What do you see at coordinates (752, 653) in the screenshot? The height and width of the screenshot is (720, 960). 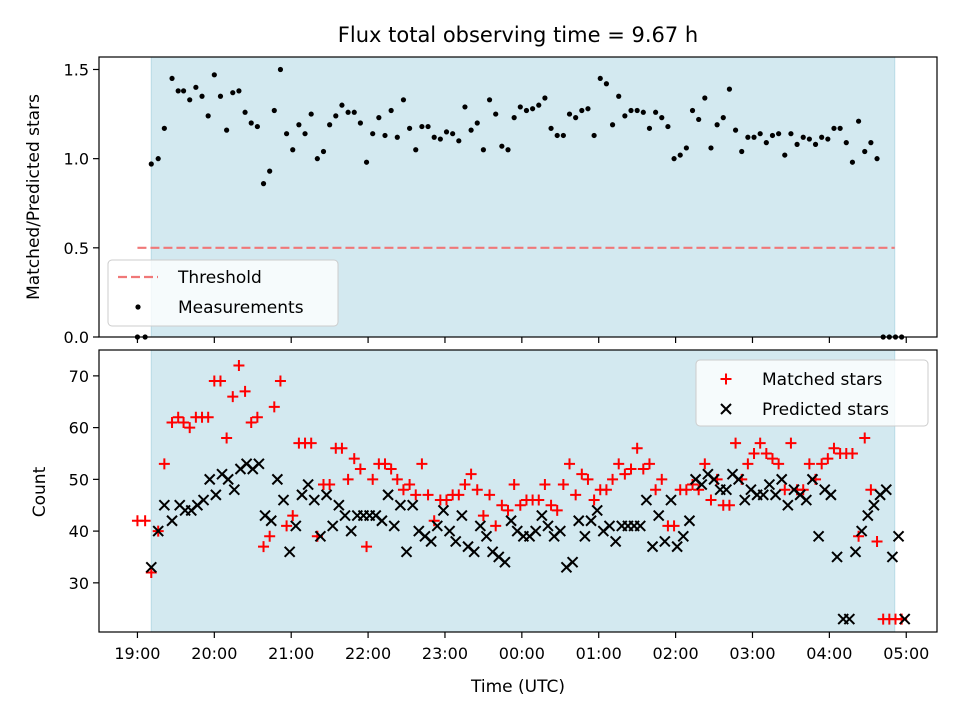 I see `count-xtick-label: 03:00` at bounding box center [752, 653].